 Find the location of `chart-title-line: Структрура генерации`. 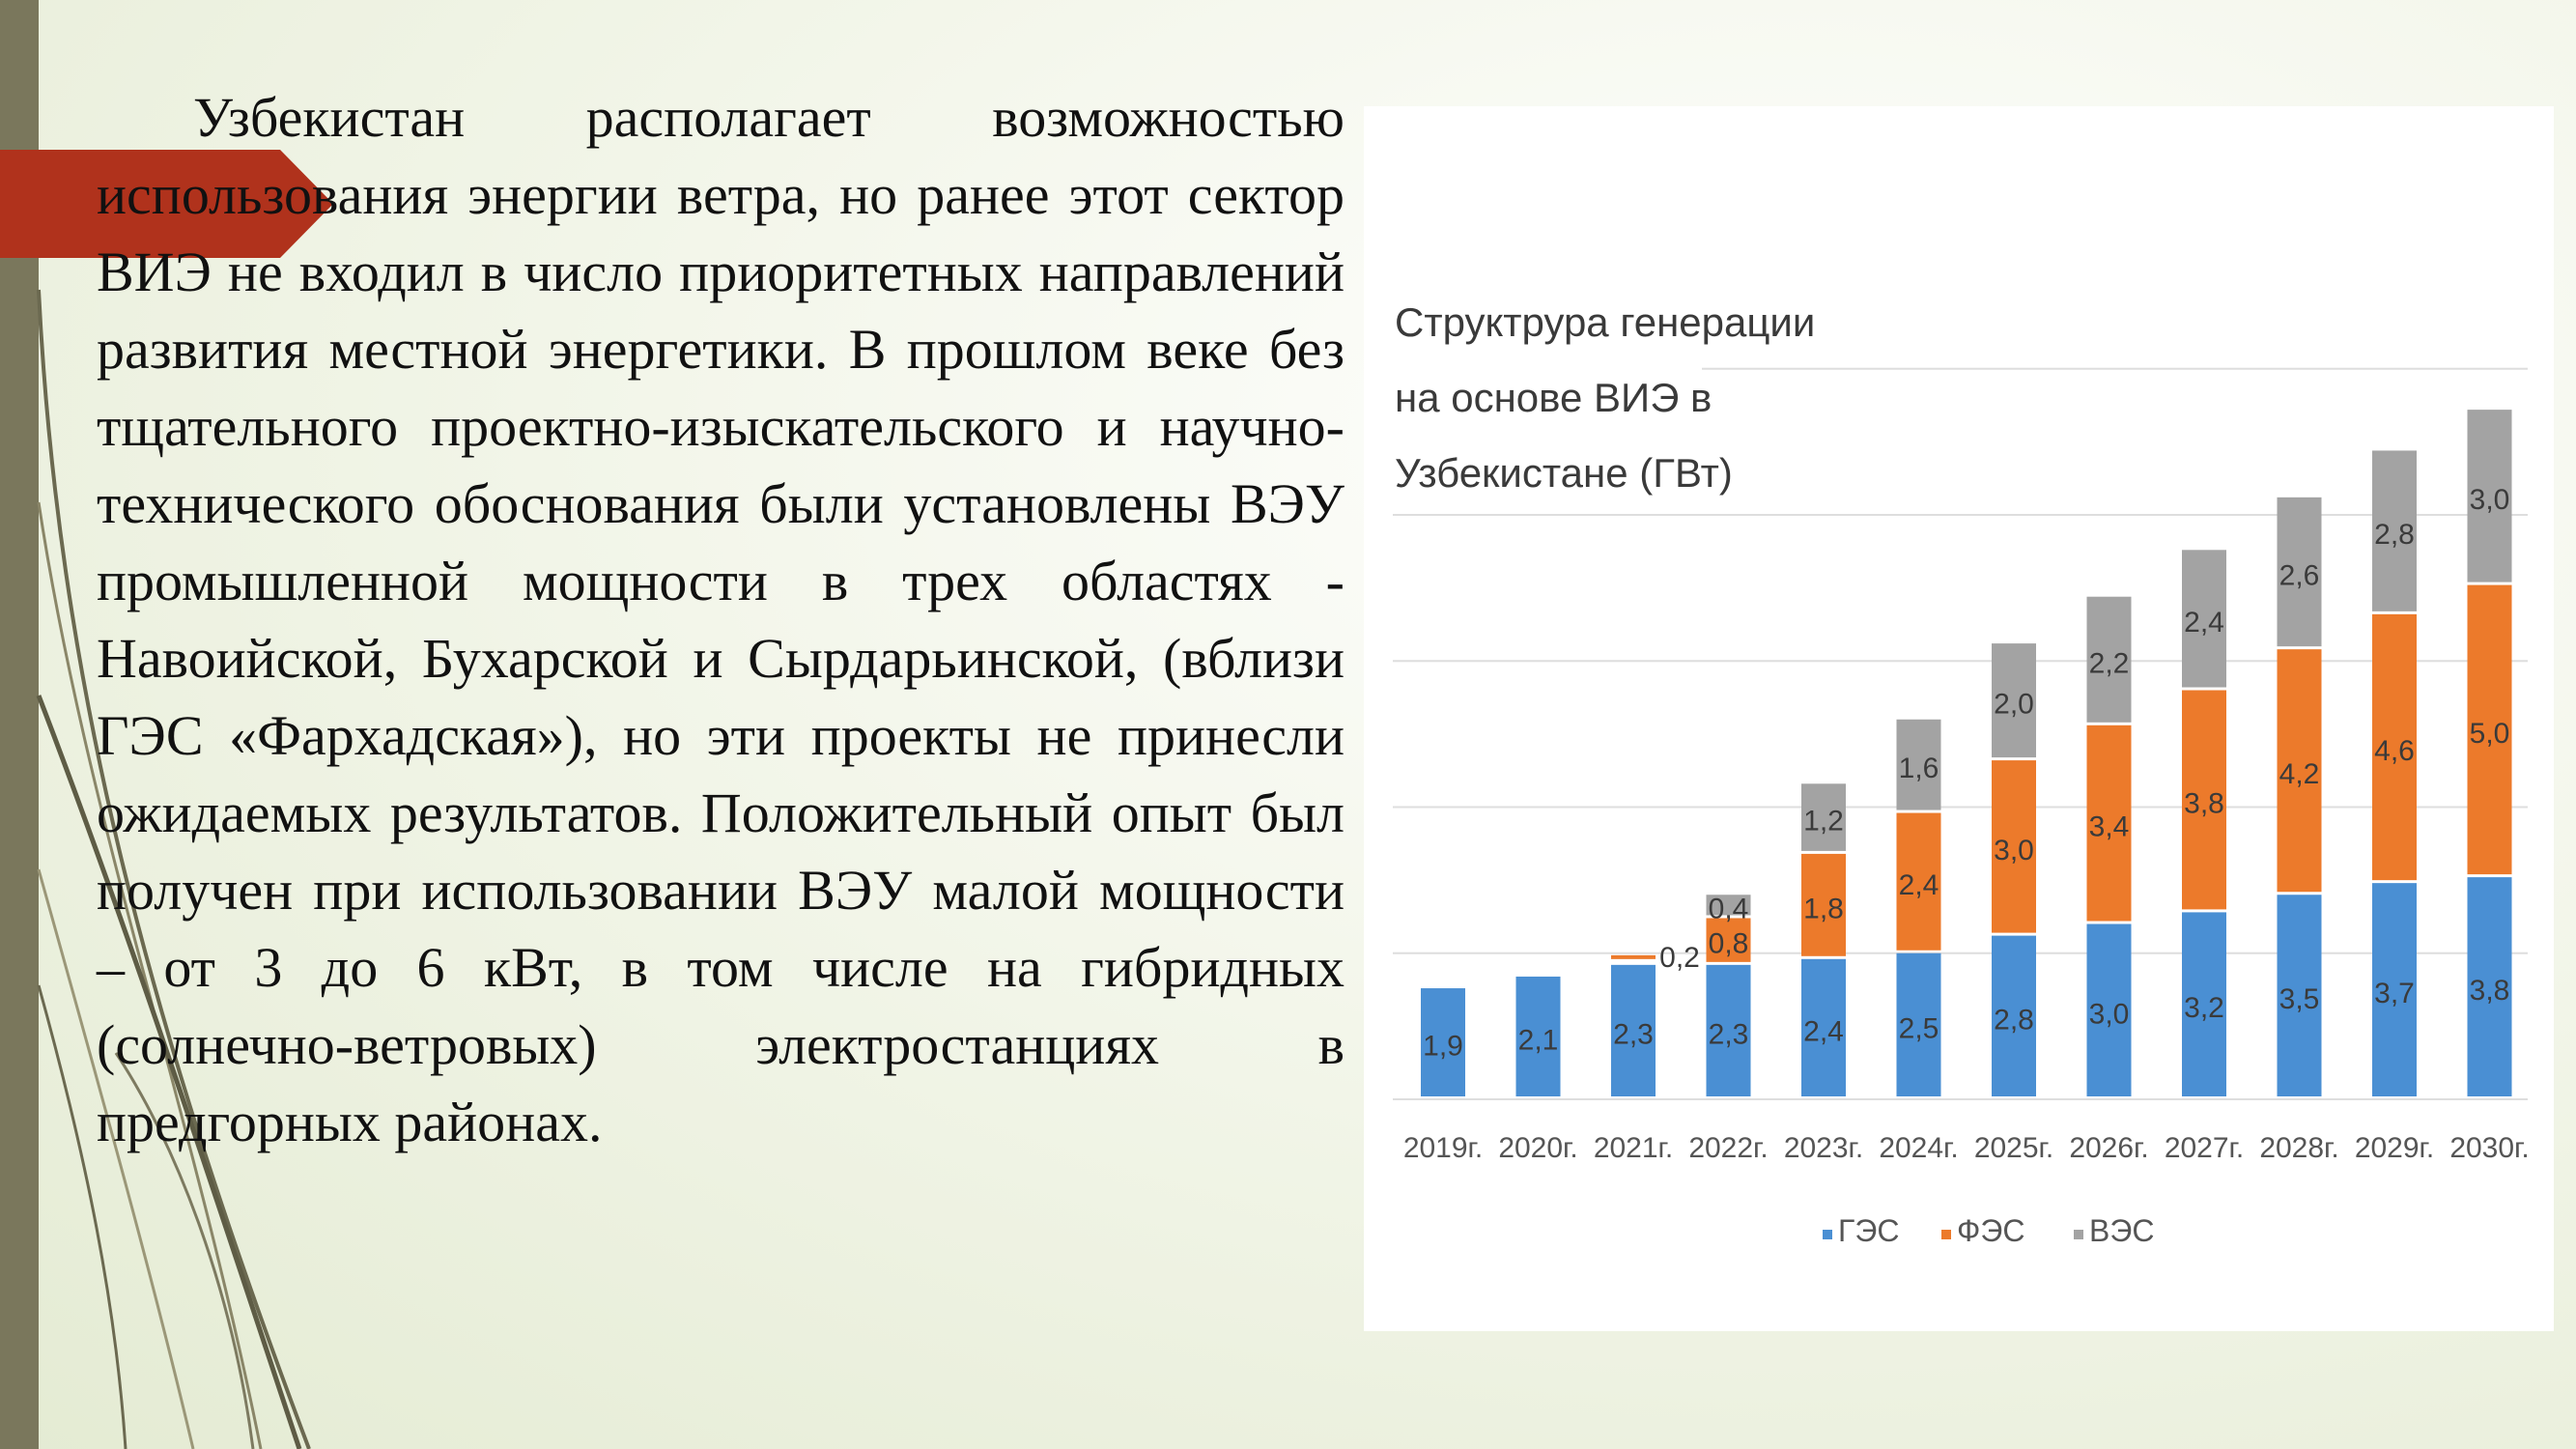

chart-title-line: Структрура генерации is located at coordinates (1605, 322).